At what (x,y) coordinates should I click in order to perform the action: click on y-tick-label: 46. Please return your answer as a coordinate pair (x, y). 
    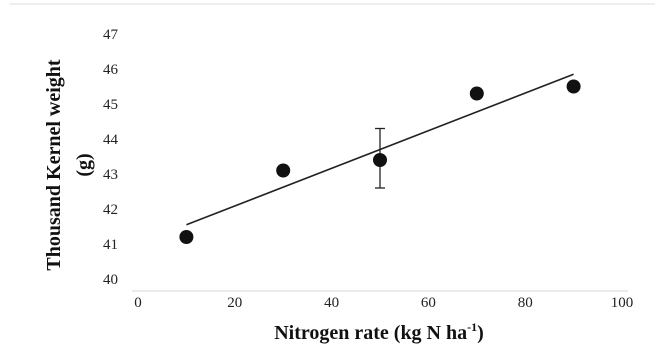
    Looking at the image, I should click on (111, 70).